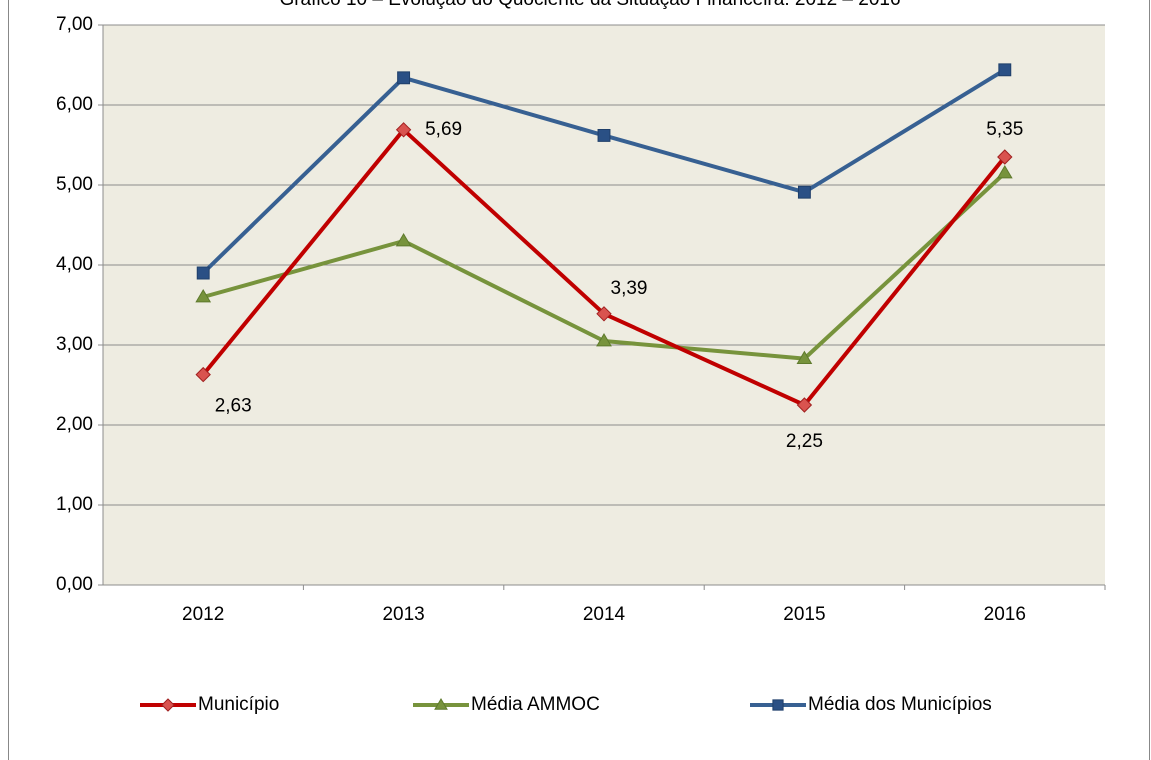 The height and width of the screenshot is (760, 1151). What do you see at coordinates (1004, 129) in the screenshot?
I see `data-label: 5,35` at bounding box center [1004, 129].